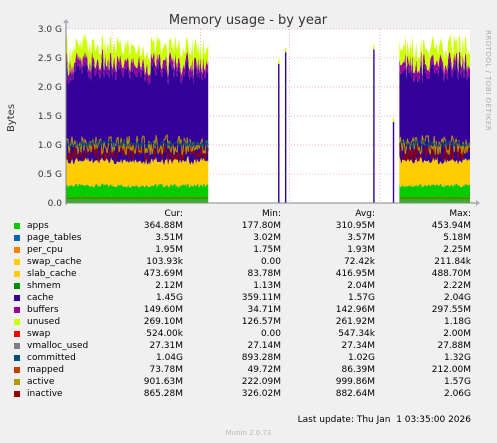  Describe the element at coordinates (358, 370) in the screenshot. I see `legend-avg-value: 86.39M` at that location.